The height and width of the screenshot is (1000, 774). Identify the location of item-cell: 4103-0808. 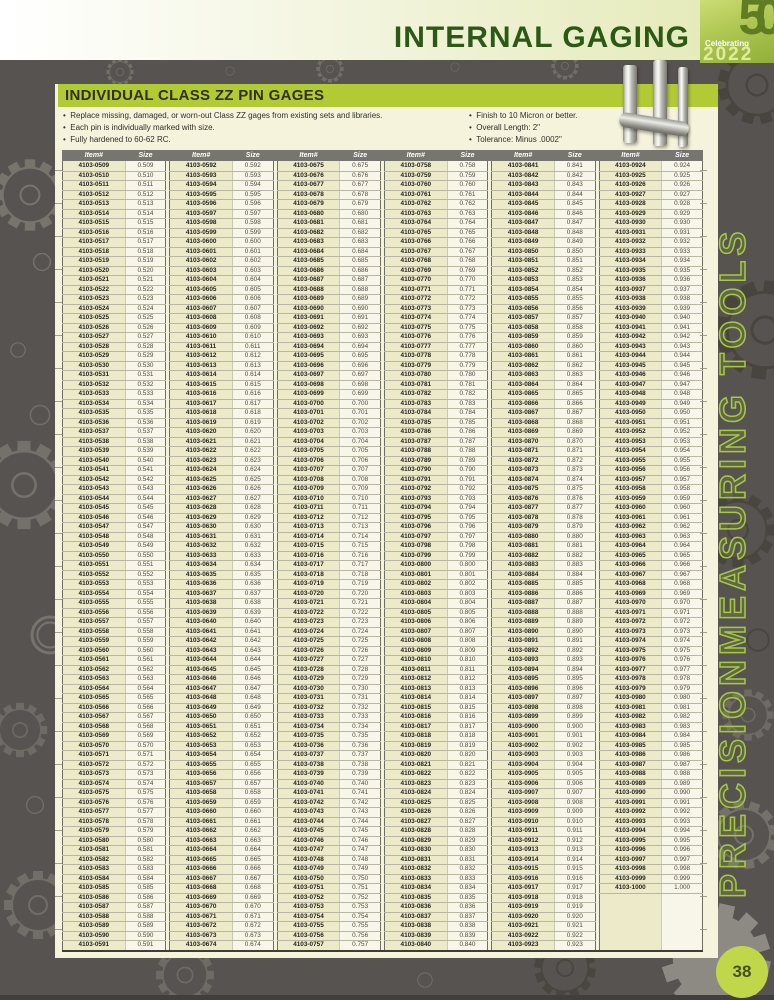
(415, 641).